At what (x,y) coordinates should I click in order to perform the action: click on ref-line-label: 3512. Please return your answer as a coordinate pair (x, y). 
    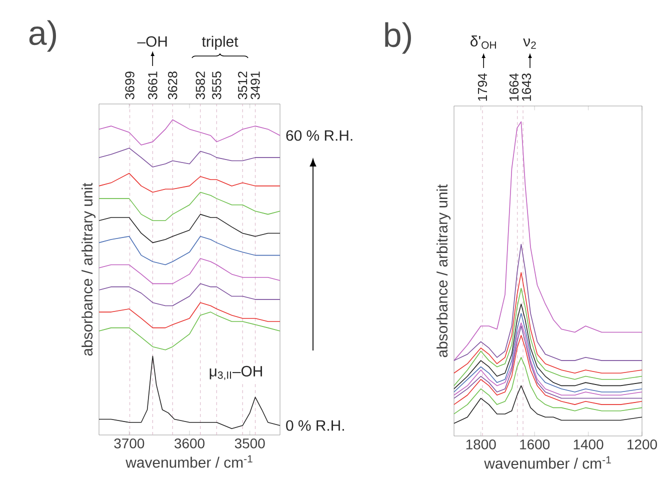
    Looking at the image, I should click on (243, 86).